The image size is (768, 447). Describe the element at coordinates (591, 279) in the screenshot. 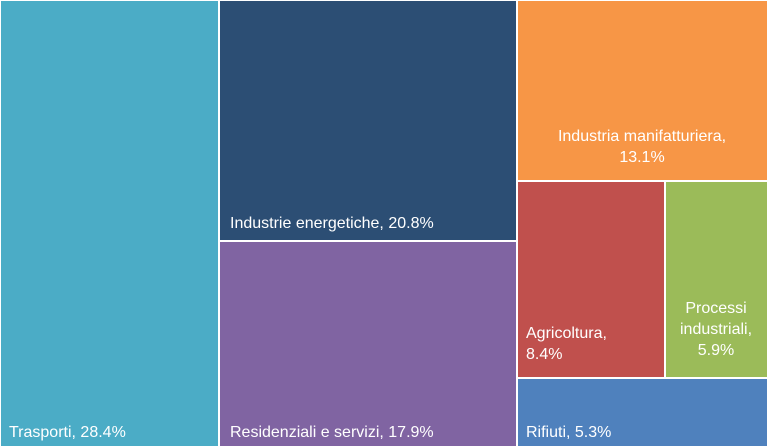

I see `treemap-tile-agricoltura: Agricoltura, 8.4%` at that location.